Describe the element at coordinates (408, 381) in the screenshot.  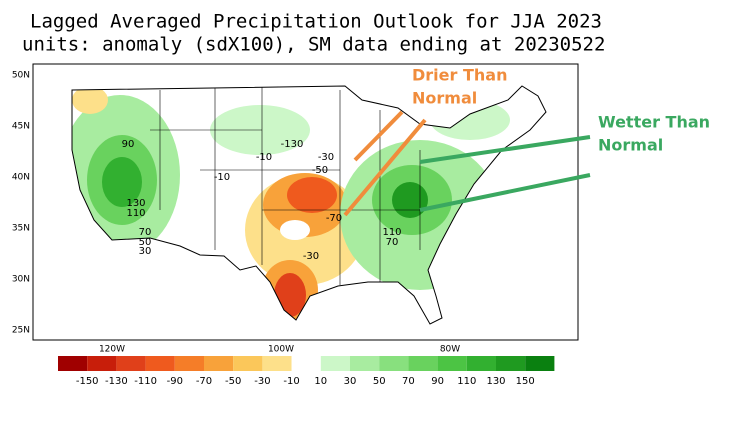
I see `colorbar-label: 70` at that location.